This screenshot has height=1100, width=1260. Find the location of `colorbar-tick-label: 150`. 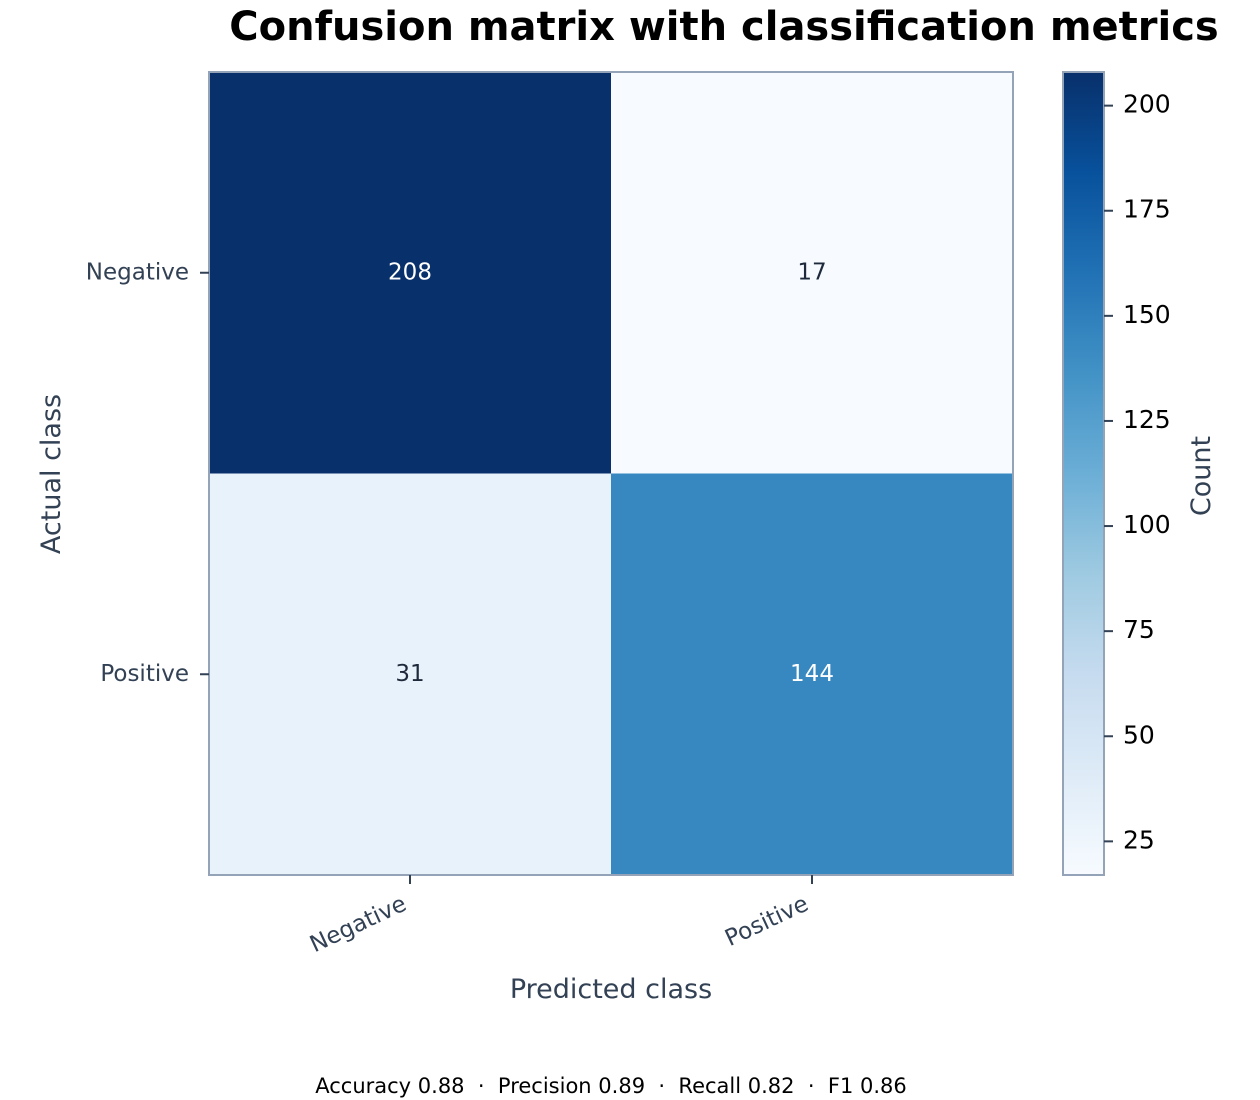

colorbar-tick-label: 150 is located at coordinates (1147, 314).